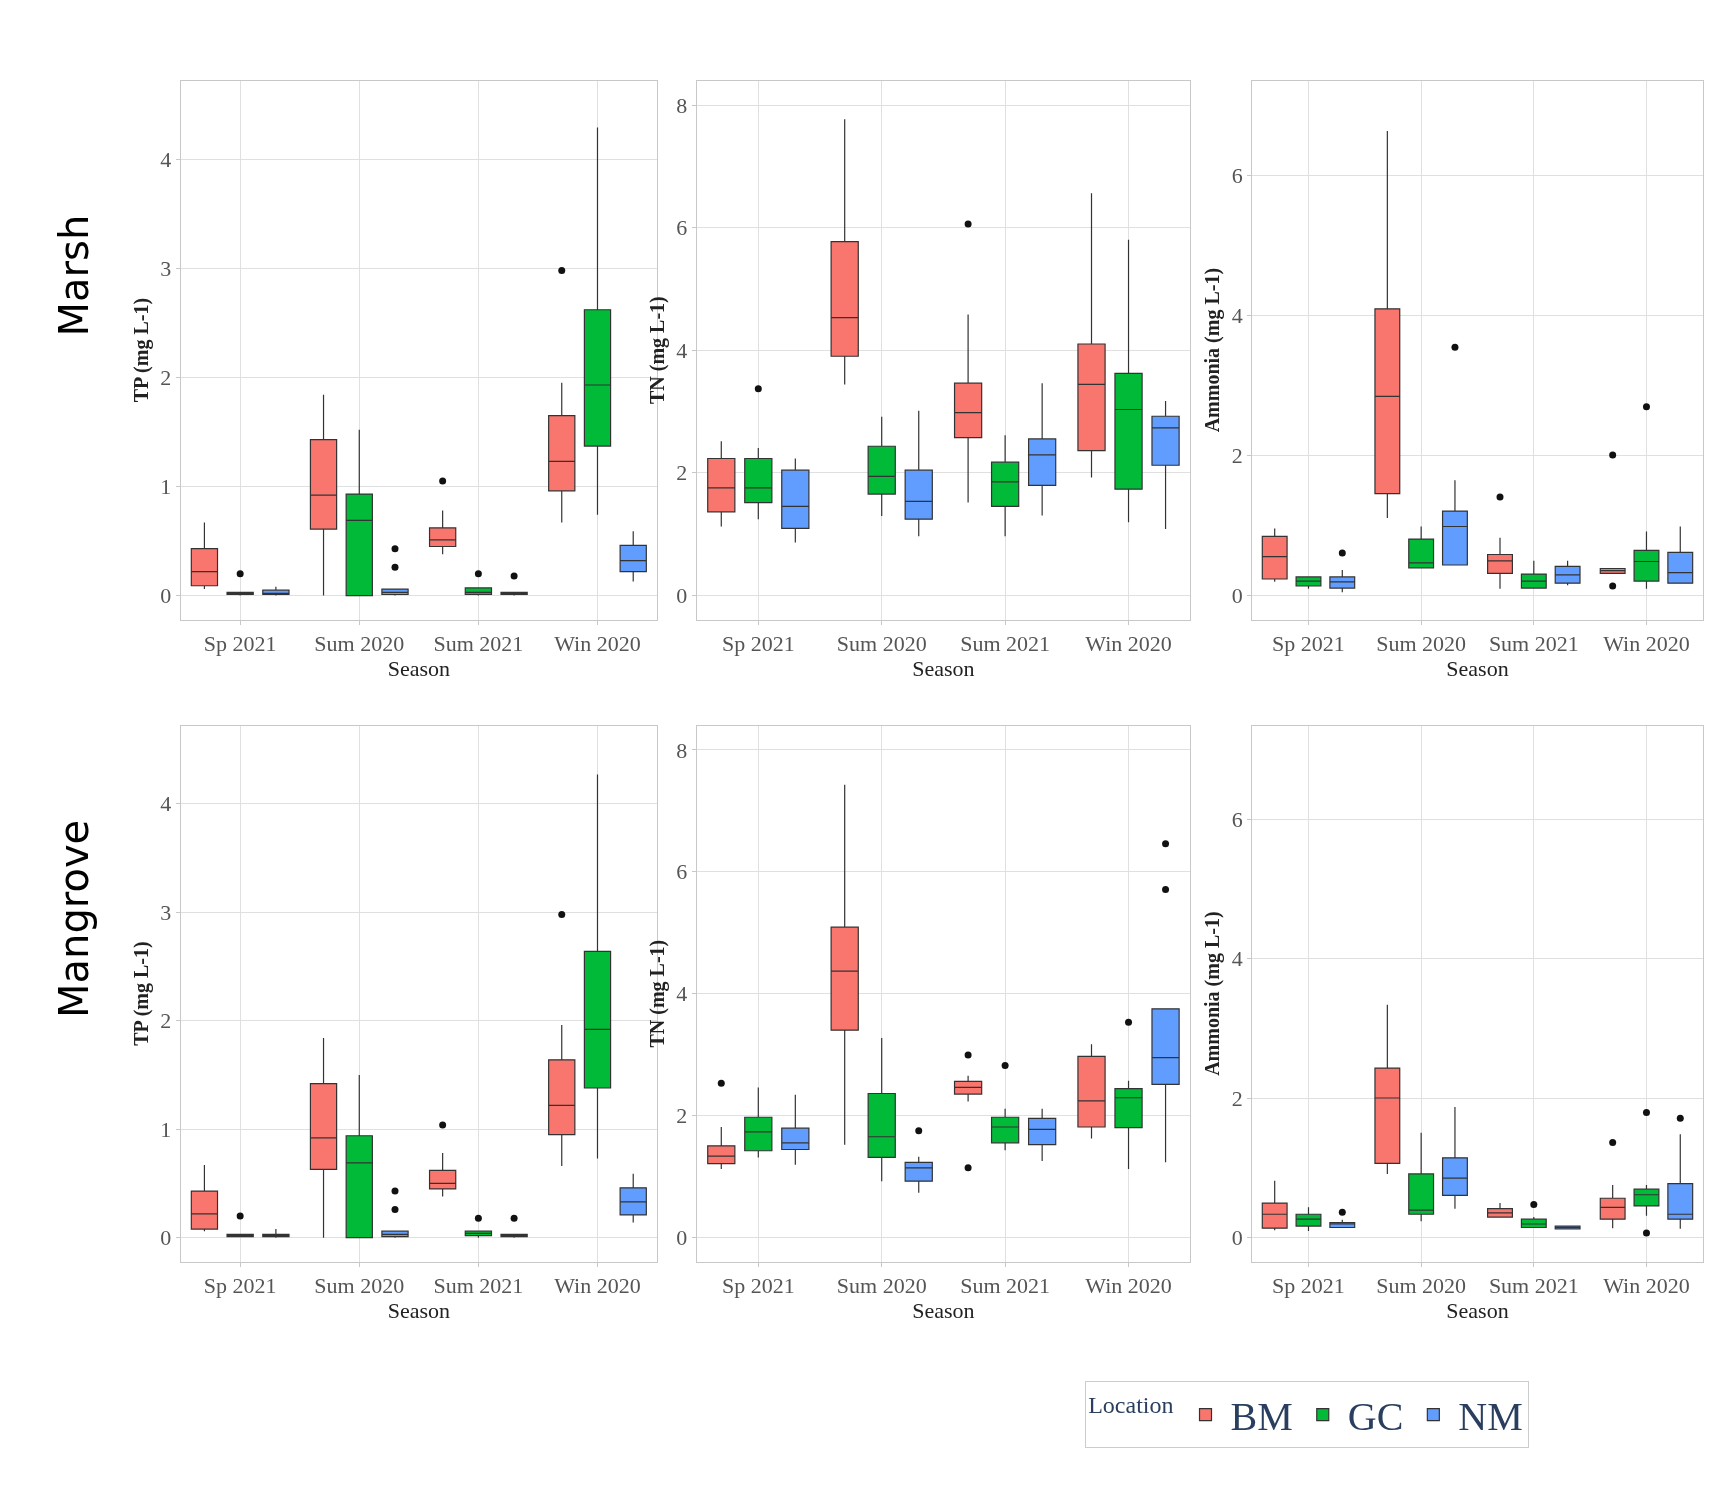  What do you see at coordinates (74, 918) in the screenshot?
I see `text: Mangrove` at bounding box center [74, 918].